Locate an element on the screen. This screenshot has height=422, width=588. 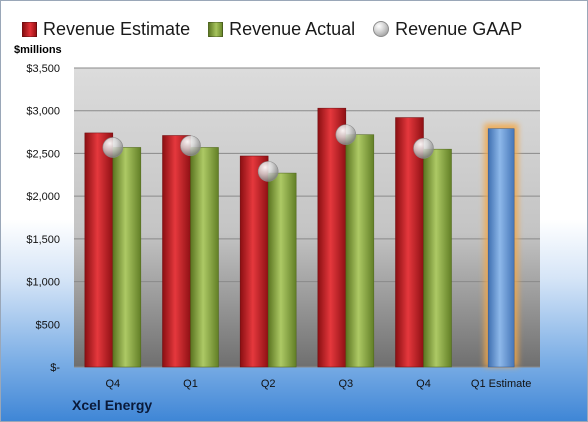
x-tick-label: Q1 Estimate is located at coordinates (501, 384).